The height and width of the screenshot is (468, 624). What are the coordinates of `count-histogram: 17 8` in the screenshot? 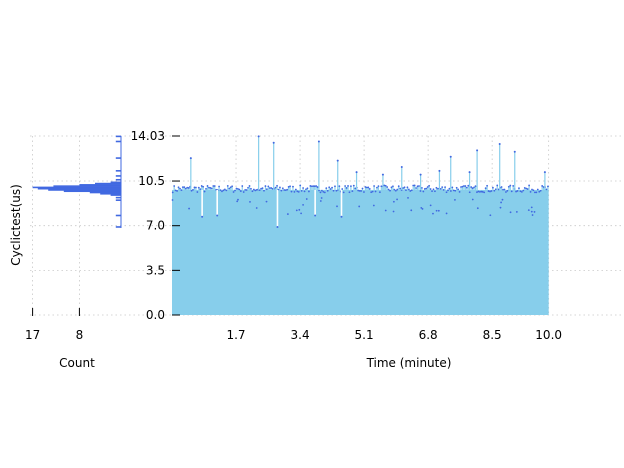 It's located at (73, 238).